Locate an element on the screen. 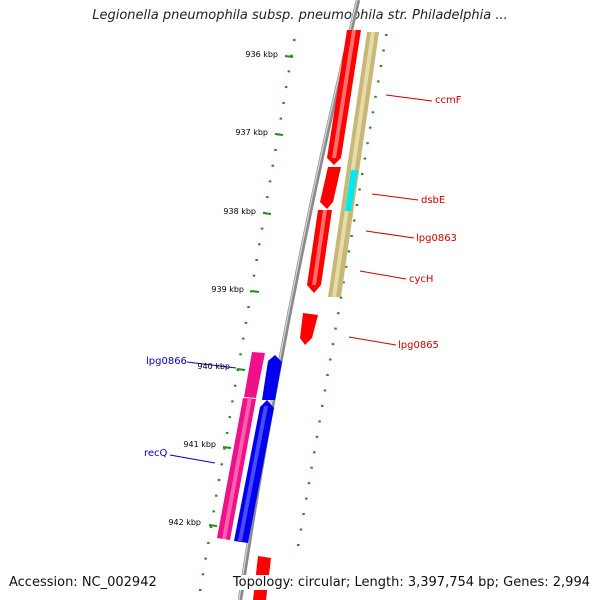 This screenshot has width=600, height=600. blue-leader-lines is located at coordinates (203, 412).